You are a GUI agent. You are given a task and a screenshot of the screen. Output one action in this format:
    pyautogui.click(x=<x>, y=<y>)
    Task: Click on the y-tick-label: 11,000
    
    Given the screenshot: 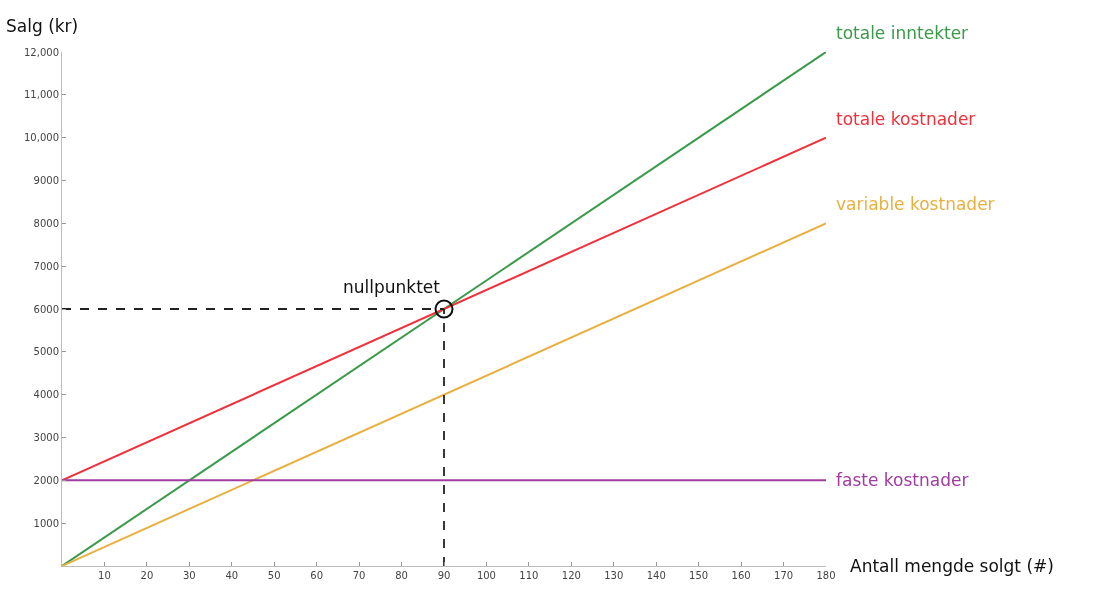 What is the action you would take?
    pyautogui.click(x=41, y=95)
    